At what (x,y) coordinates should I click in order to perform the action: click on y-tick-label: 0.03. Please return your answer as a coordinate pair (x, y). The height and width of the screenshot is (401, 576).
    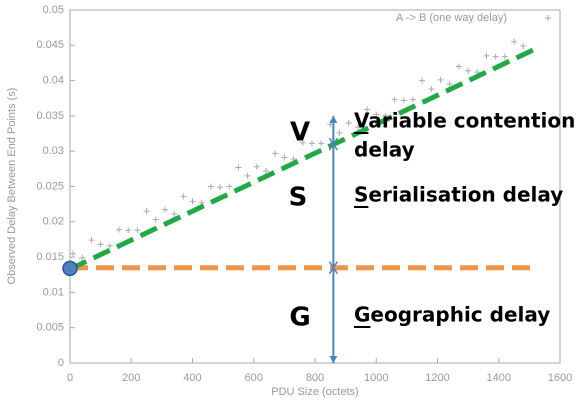
    Looking at the image, I should click on (53, 151).